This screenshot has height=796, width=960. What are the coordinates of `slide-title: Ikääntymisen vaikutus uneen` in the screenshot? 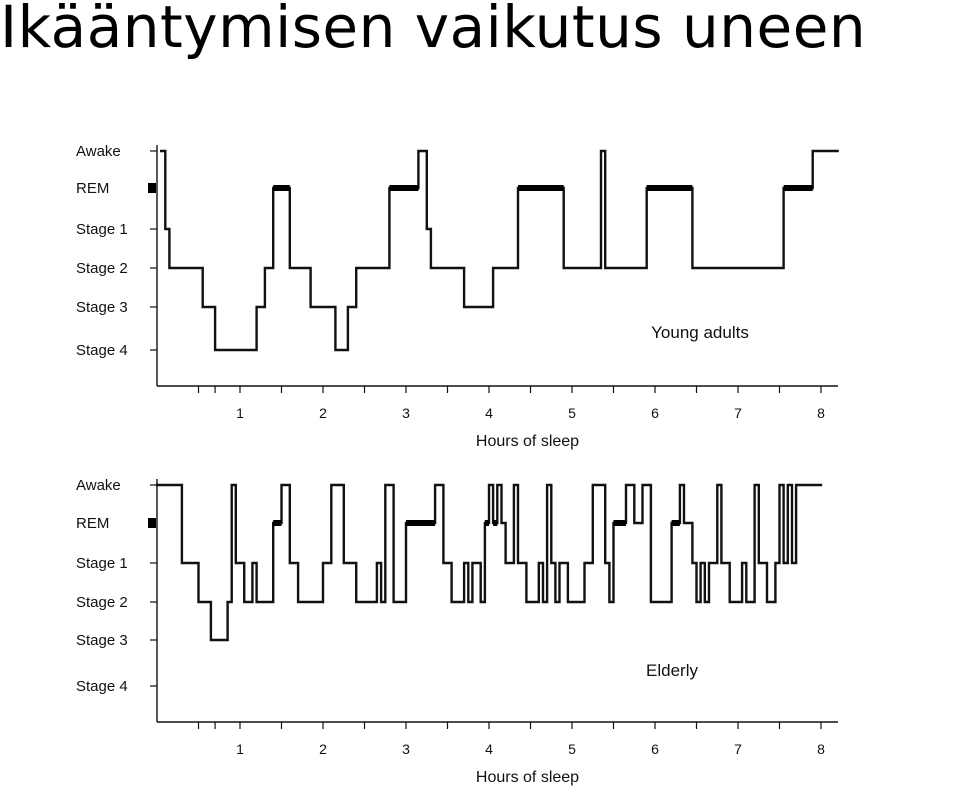 It's located at (433, 30).